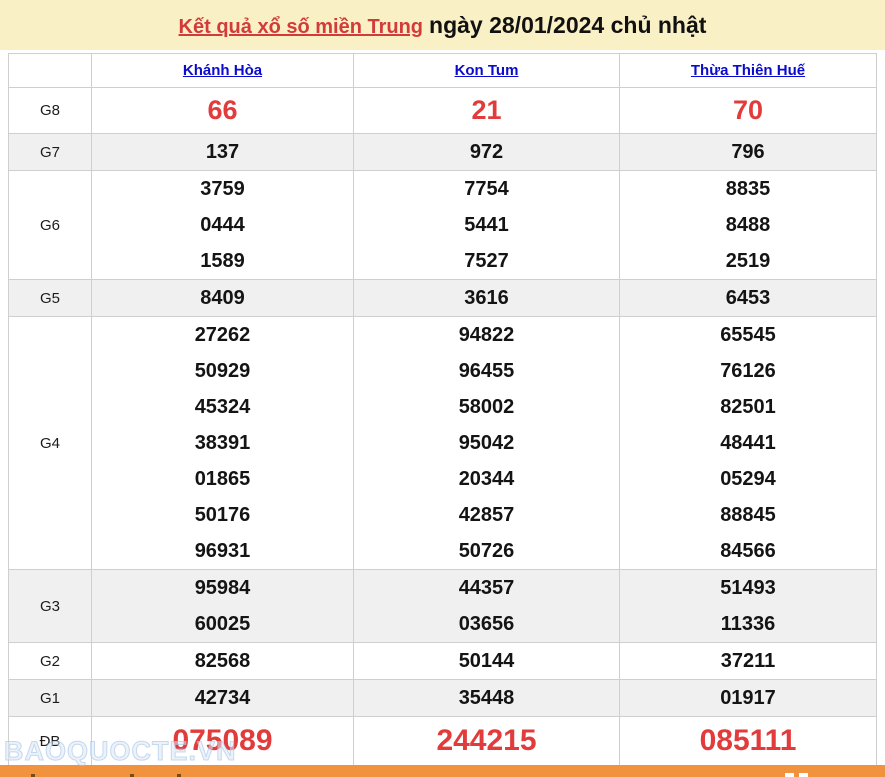 The height and width of the screenshot is (777, 885). Describe the element at coordinates (222, 152) in the screenshot. I see `result-number: 137` at that location.